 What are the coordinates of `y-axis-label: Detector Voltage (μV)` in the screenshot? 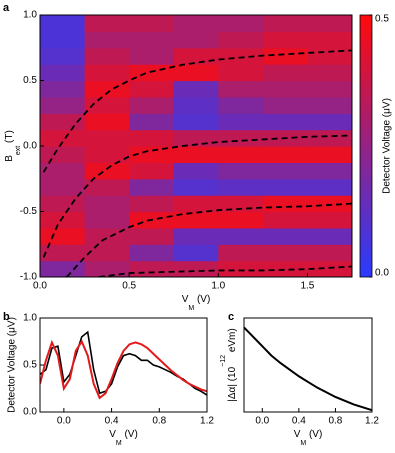 It's located at (12, 365).